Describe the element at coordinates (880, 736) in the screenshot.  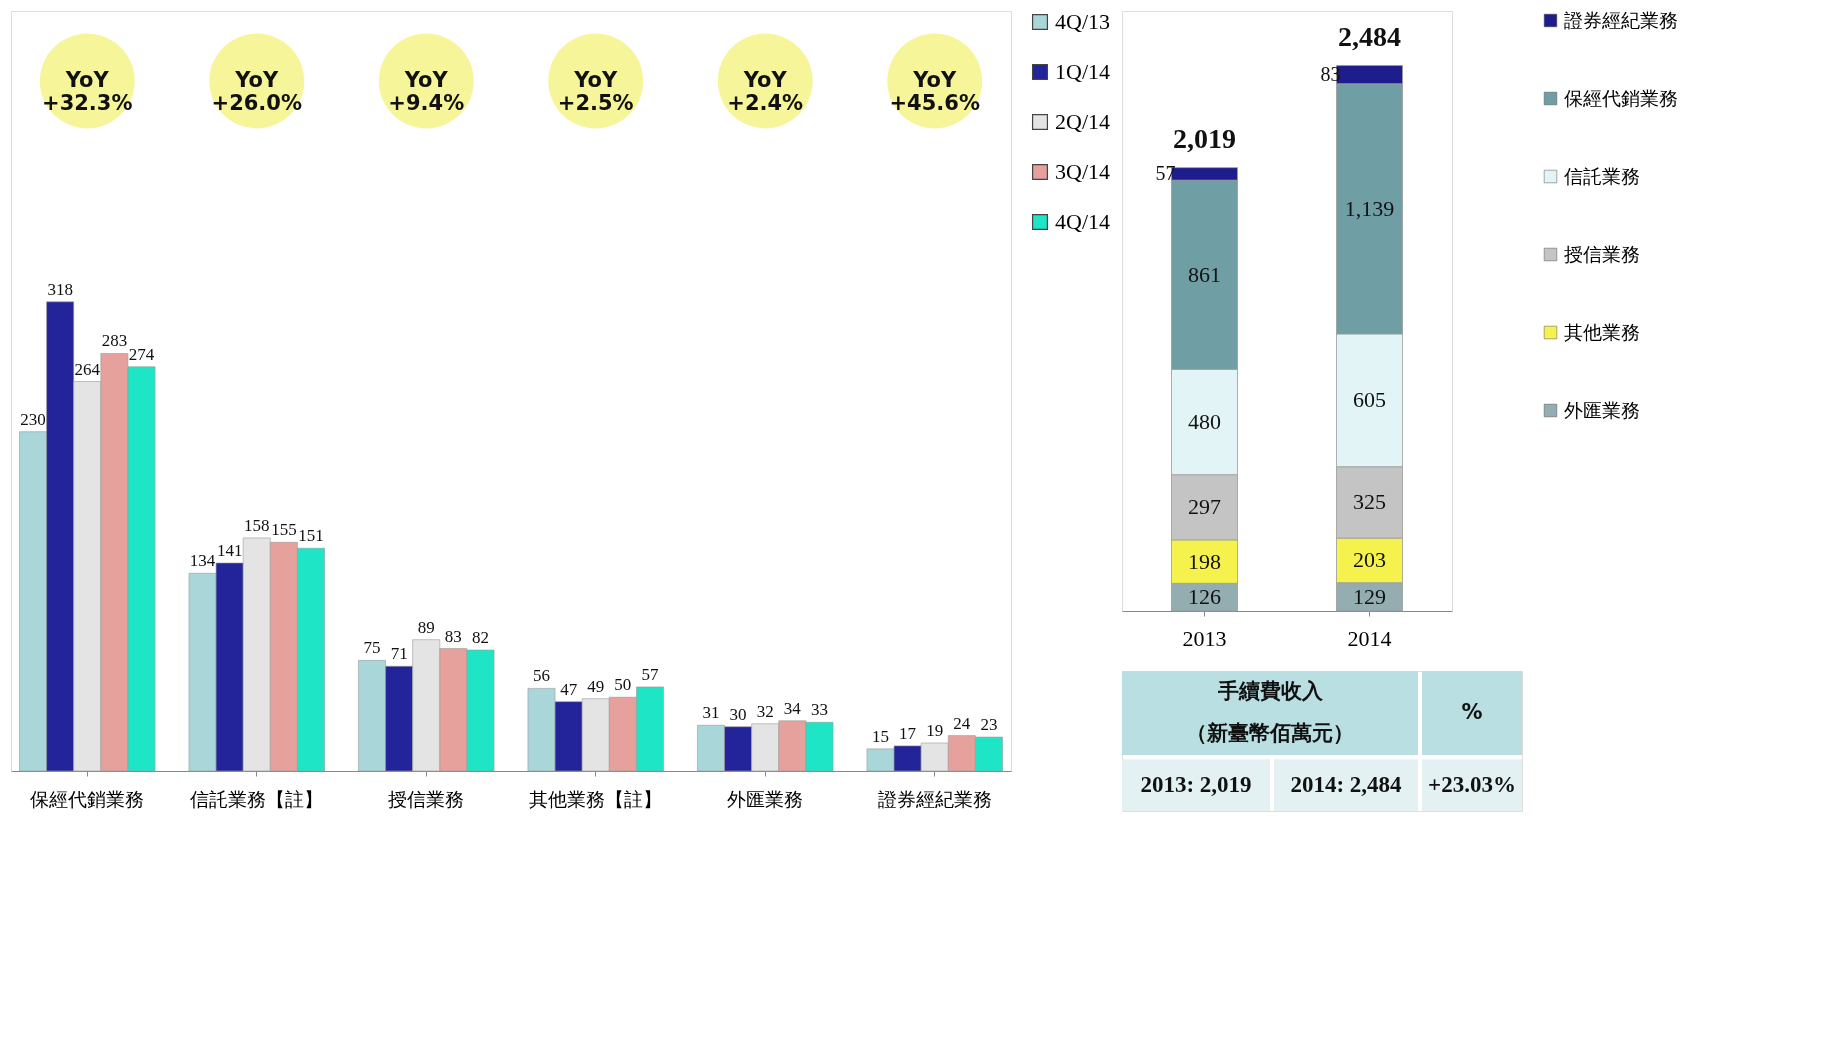
I see `data-label: 15` at that location.